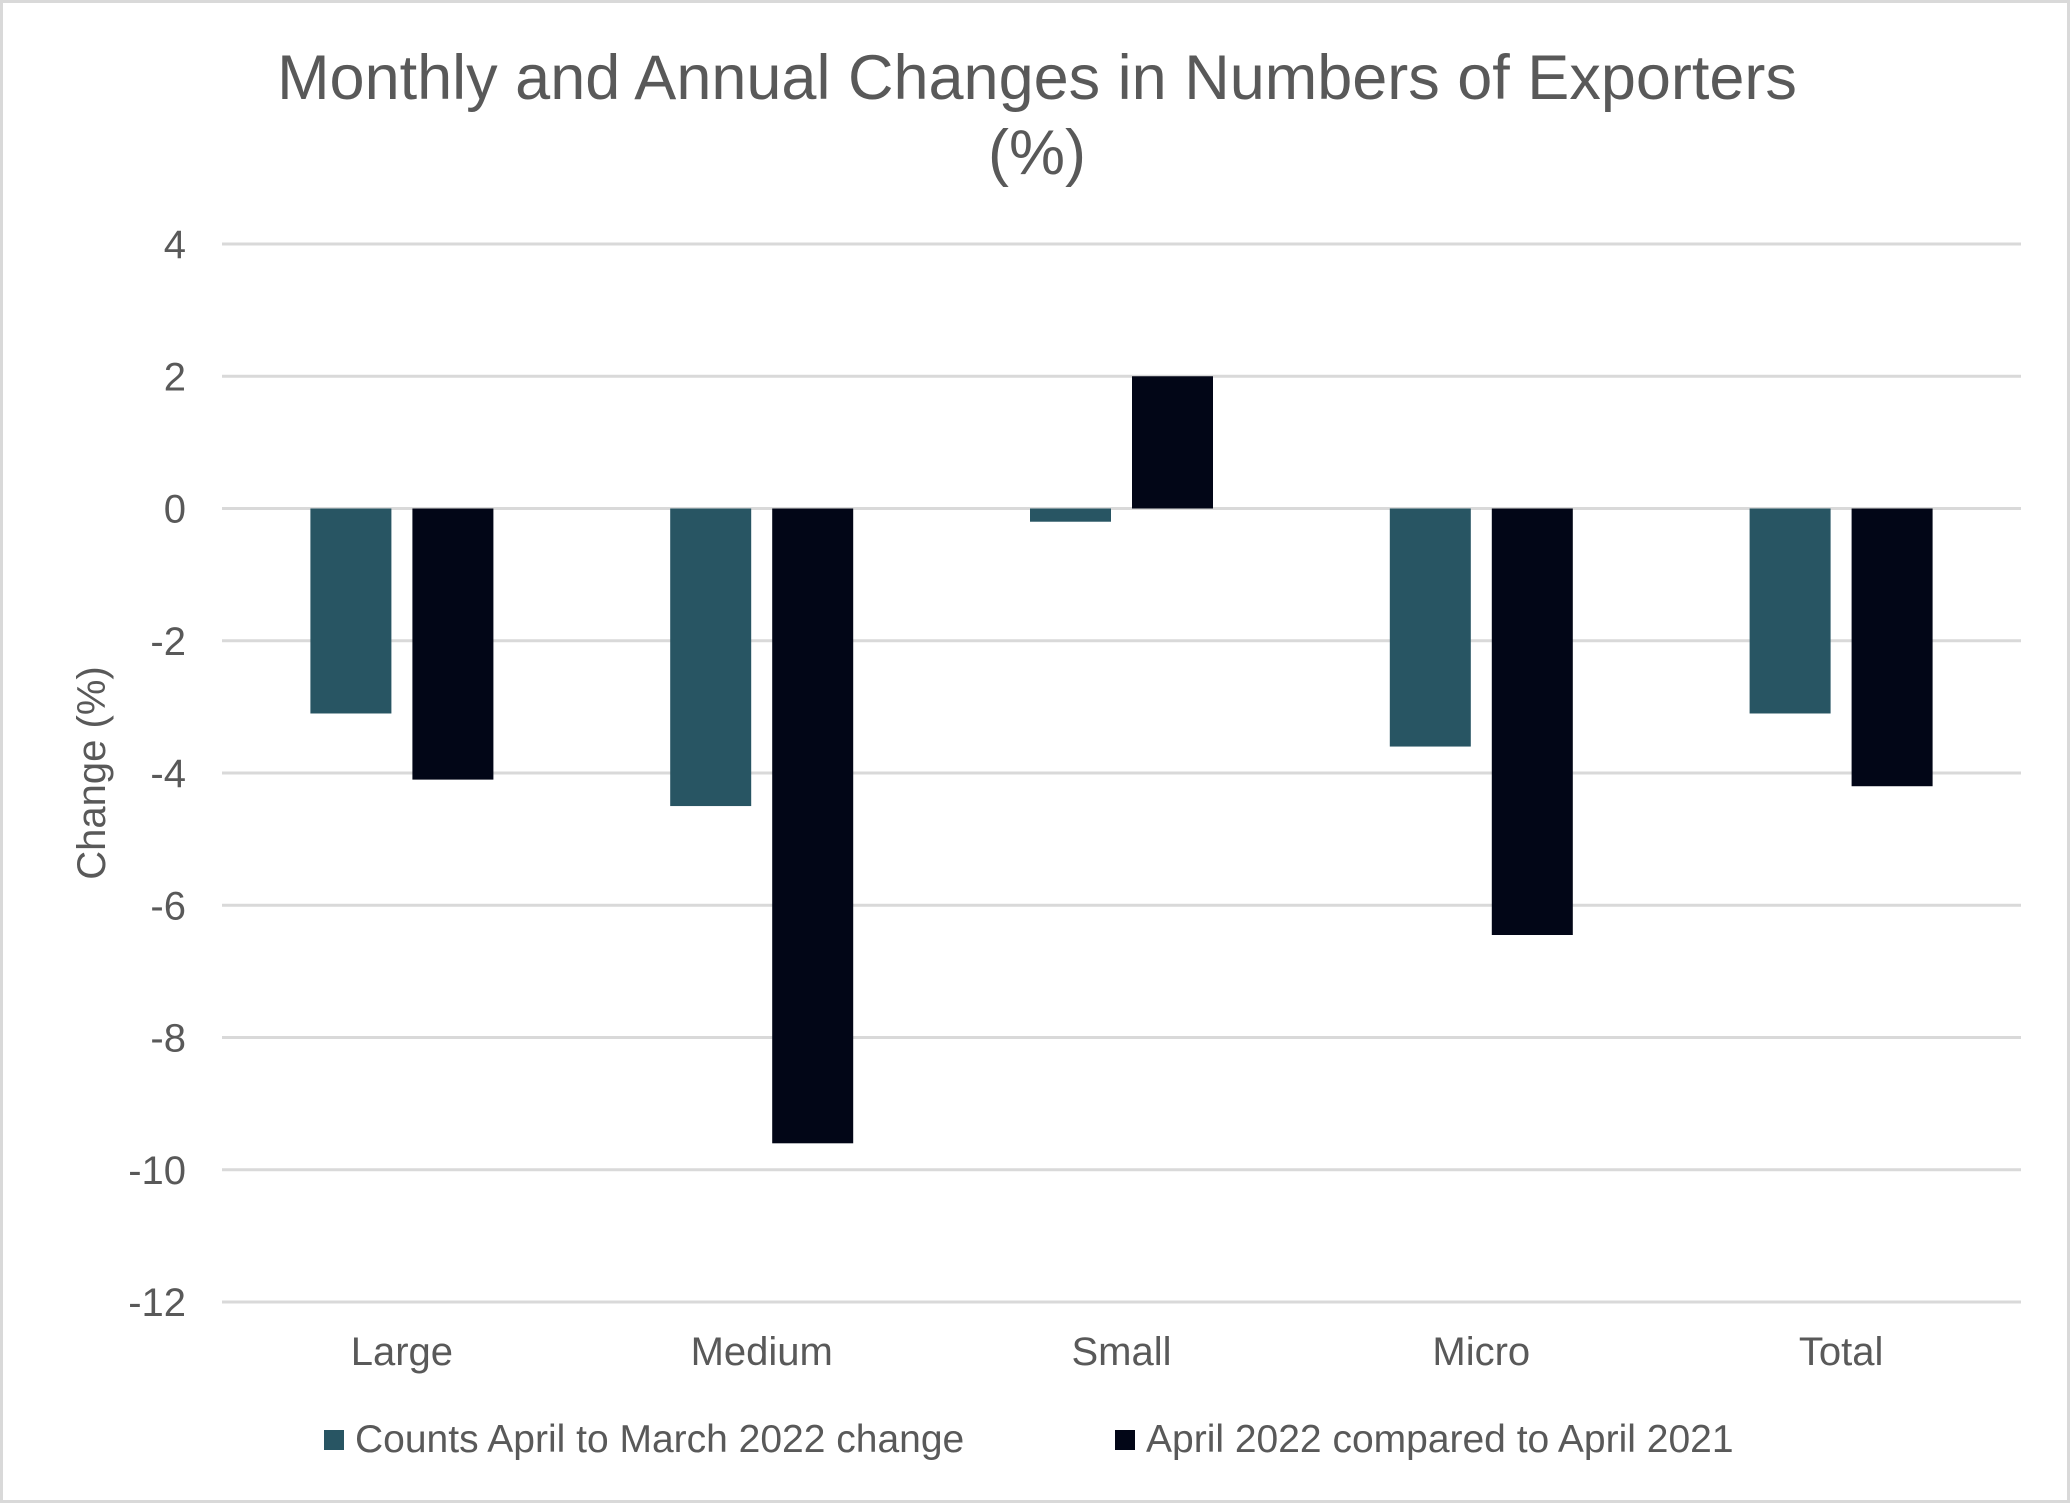  Describe the element at coordinates (1037, 153) in the screenshot. I see `chart-title-line2: (%)` at that location.